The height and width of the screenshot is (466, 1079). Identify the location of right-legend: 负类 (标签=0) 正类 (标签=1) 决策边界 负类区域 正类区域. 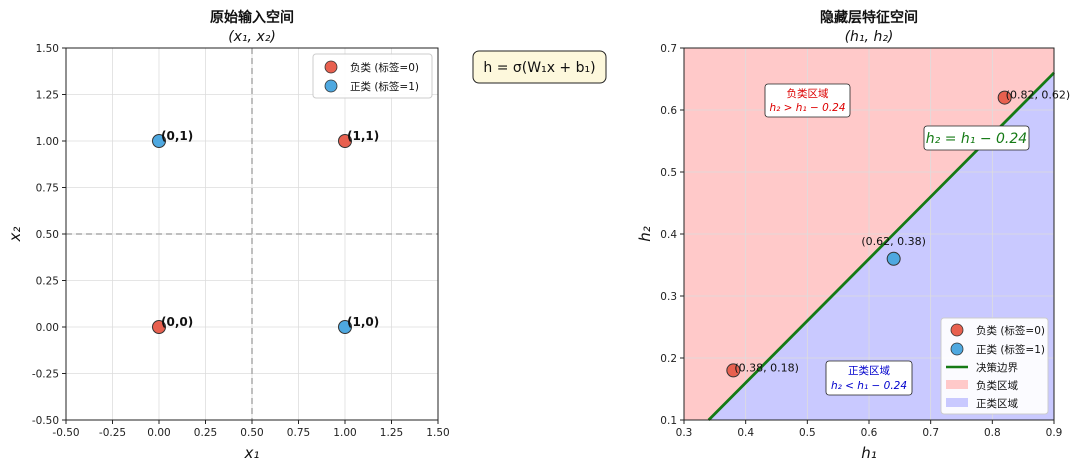
(994, 366).